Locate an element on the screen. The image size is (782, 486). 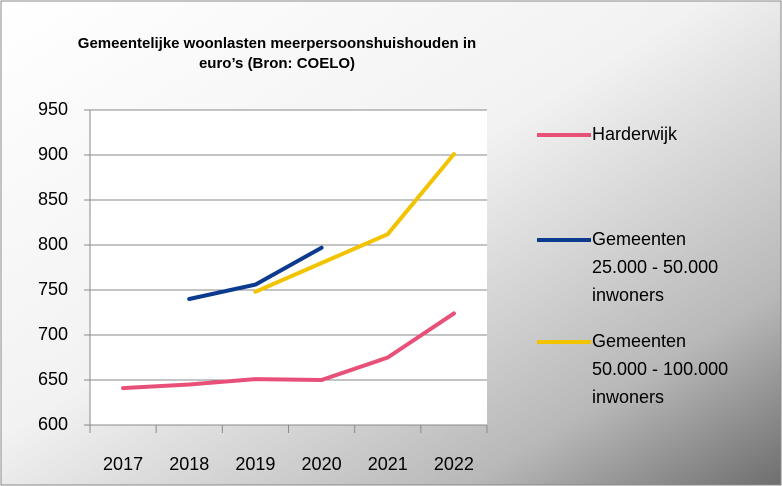
y-tick-label: 850 is located at coordinates (53, 199).